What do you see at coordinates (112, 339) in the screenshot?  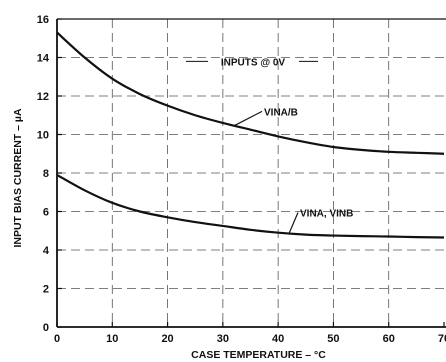 I see `x-tick-label-10: 10` at bounding box center [112, 339].